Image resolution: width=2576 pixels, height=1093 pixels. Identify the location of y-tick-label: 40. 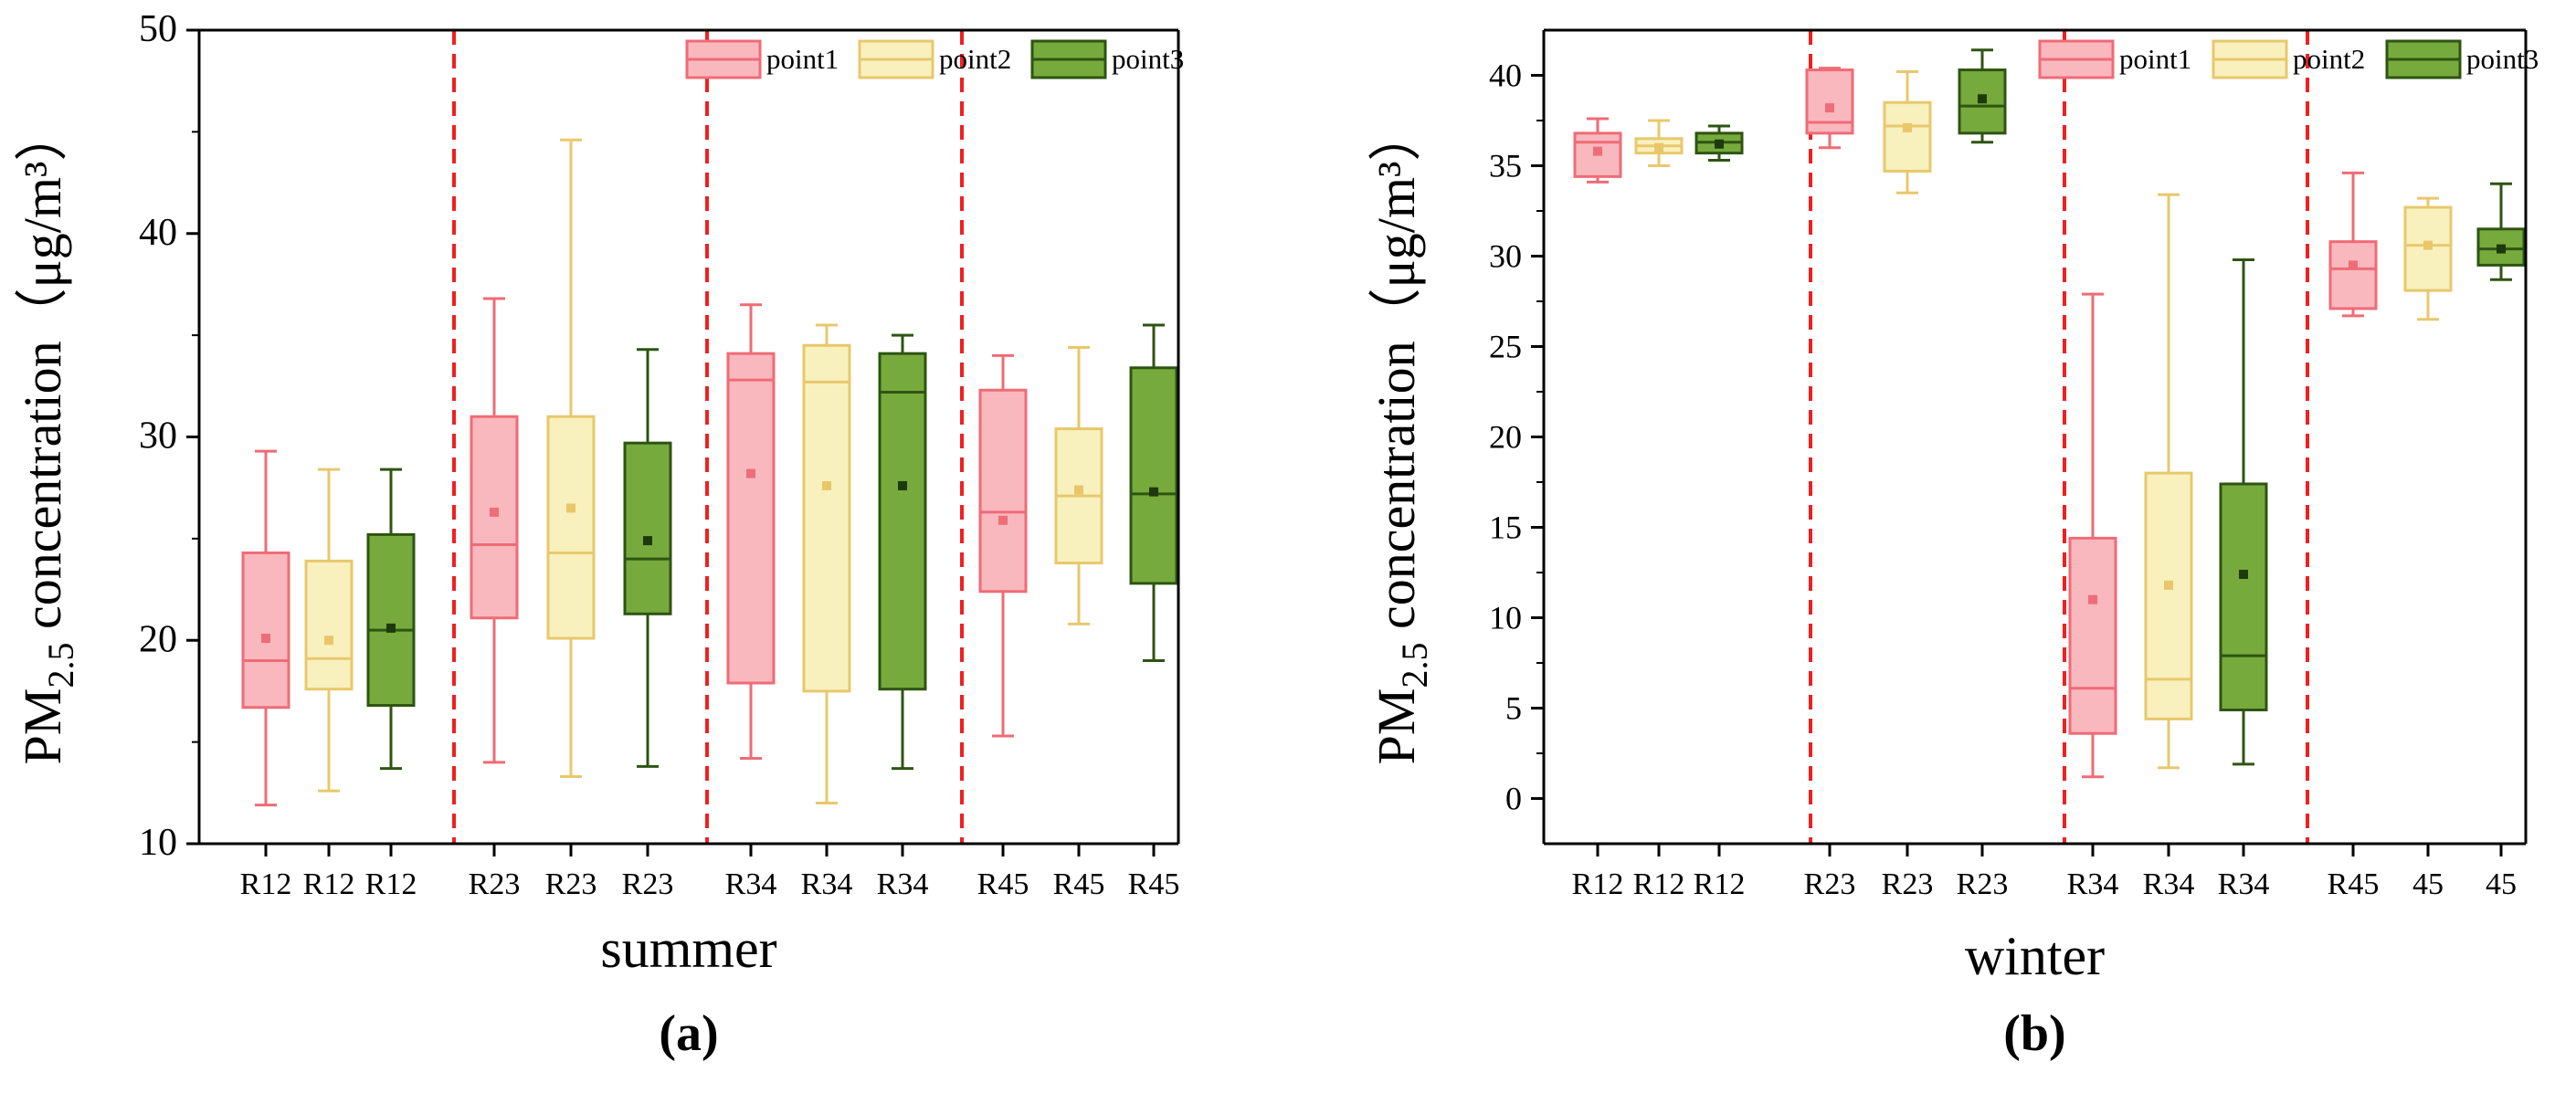
(158, 233).